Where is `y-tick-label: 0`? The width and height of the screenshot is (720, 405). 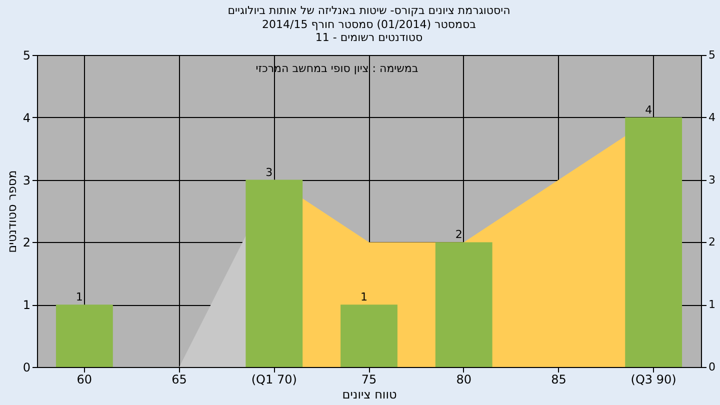 y-tick-label: 0 is located at coordinates (26, 367).